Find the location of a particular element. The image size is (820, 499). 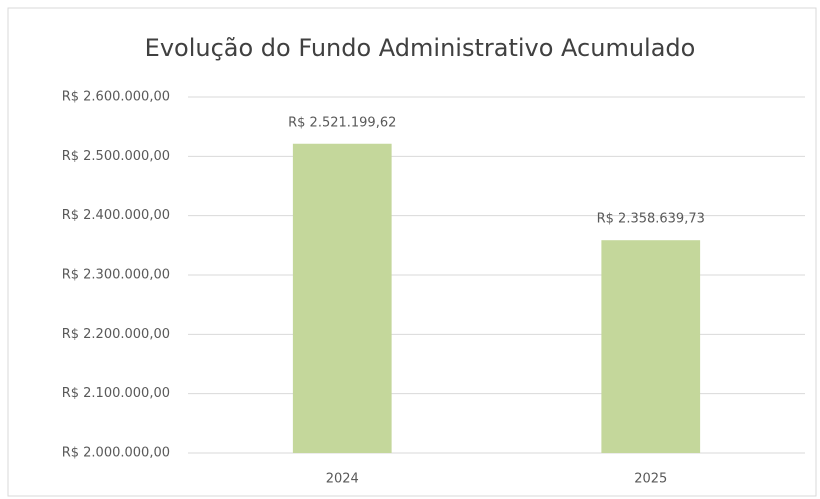

data-label: R$ 2.358.639,73 is located at coordinates (651, 219).